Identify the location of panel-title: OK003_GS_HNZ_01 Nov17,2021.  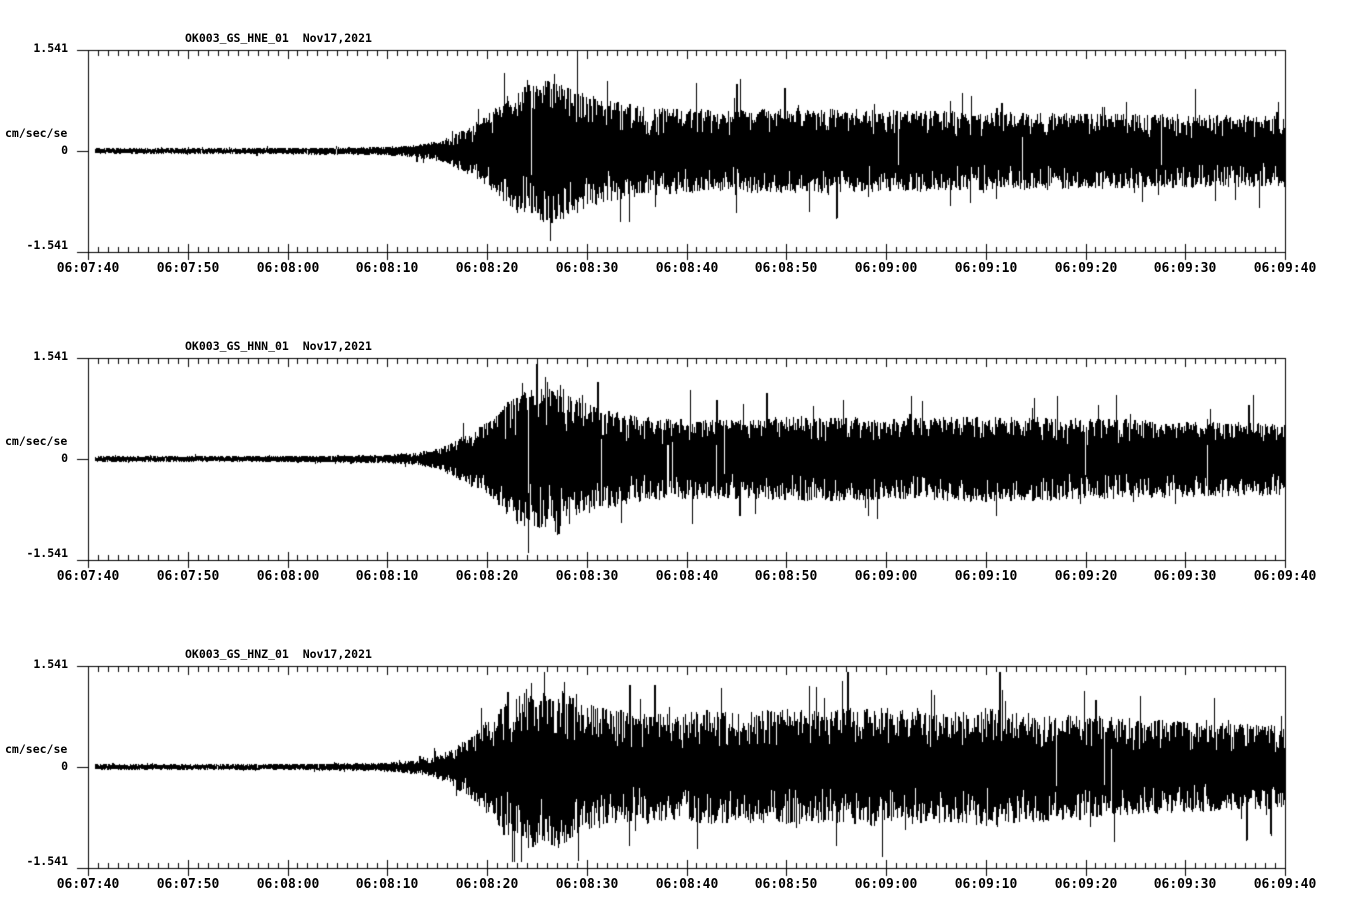
(278, 654).